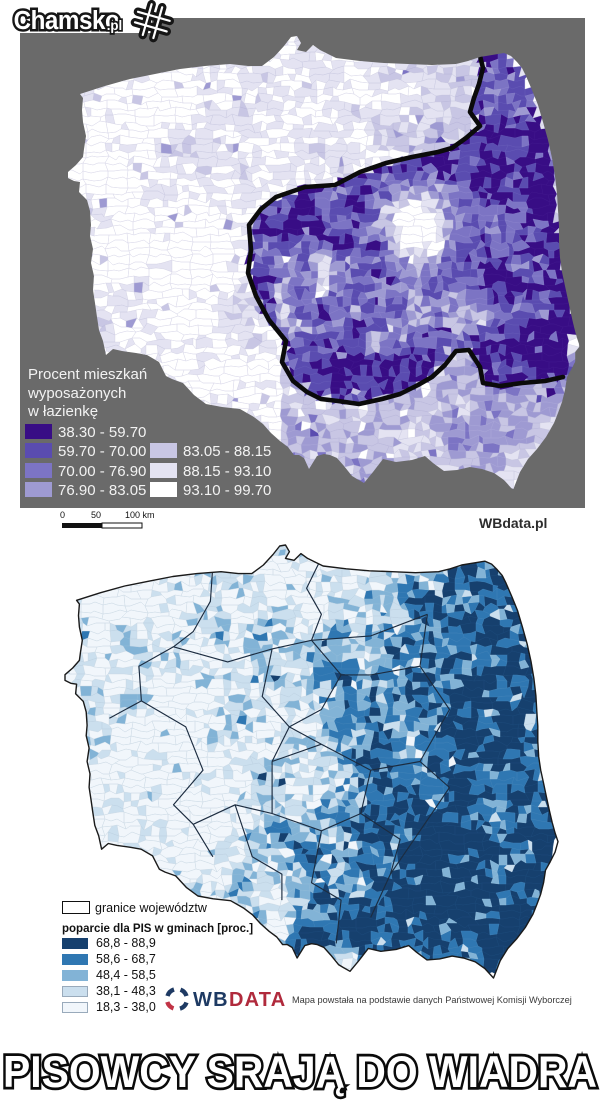 This screenshot has height=1113, width=600. I want to click on svg-text: 100 km, so click(140, 515).